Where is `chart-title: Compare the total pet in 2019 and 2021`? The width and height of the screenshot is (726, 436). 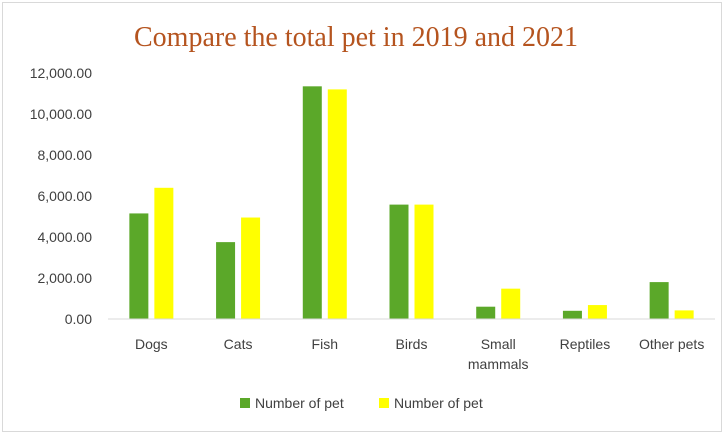 chart-title: Compare the total pet in 2019 and 2021 is located at coordinates (356, 37).